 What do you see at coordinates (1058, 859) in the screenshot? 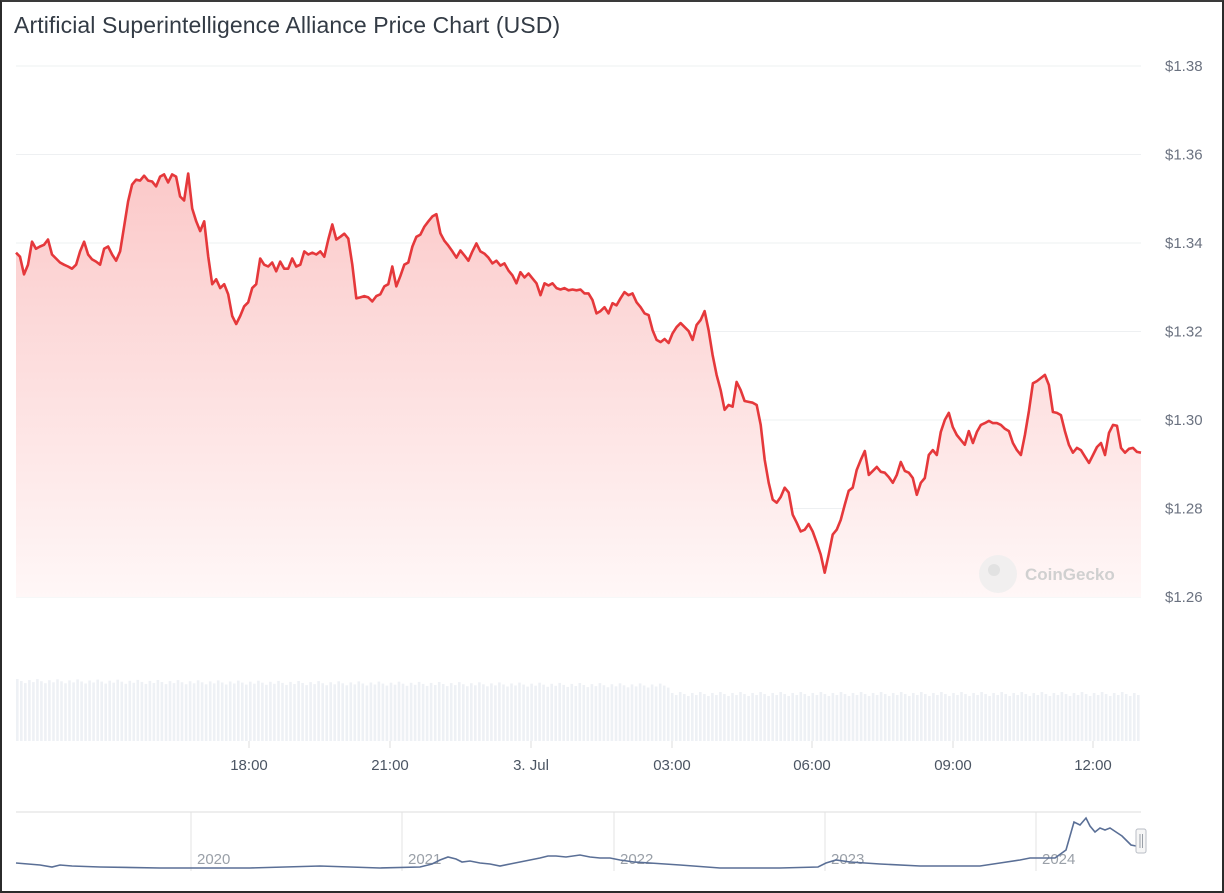
I see `navigator-year-label: 2024` at bounding box center [1058, 859].